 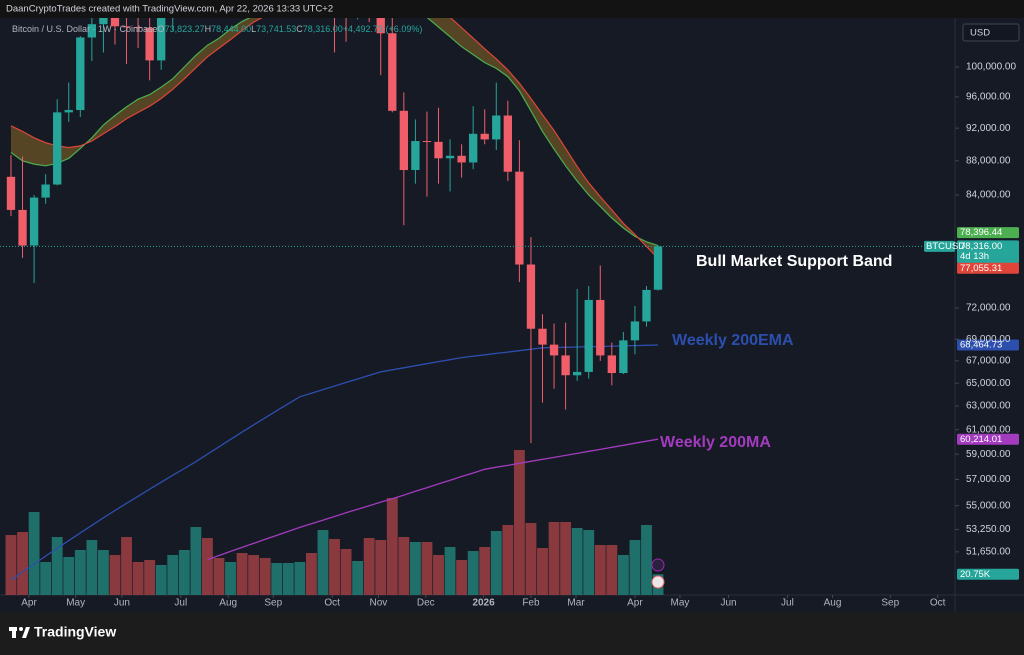 What do you see at coordinates (332, 603) in the screenshot?
I see `x-tick-label: Oct` at bounding box center [332, 603].